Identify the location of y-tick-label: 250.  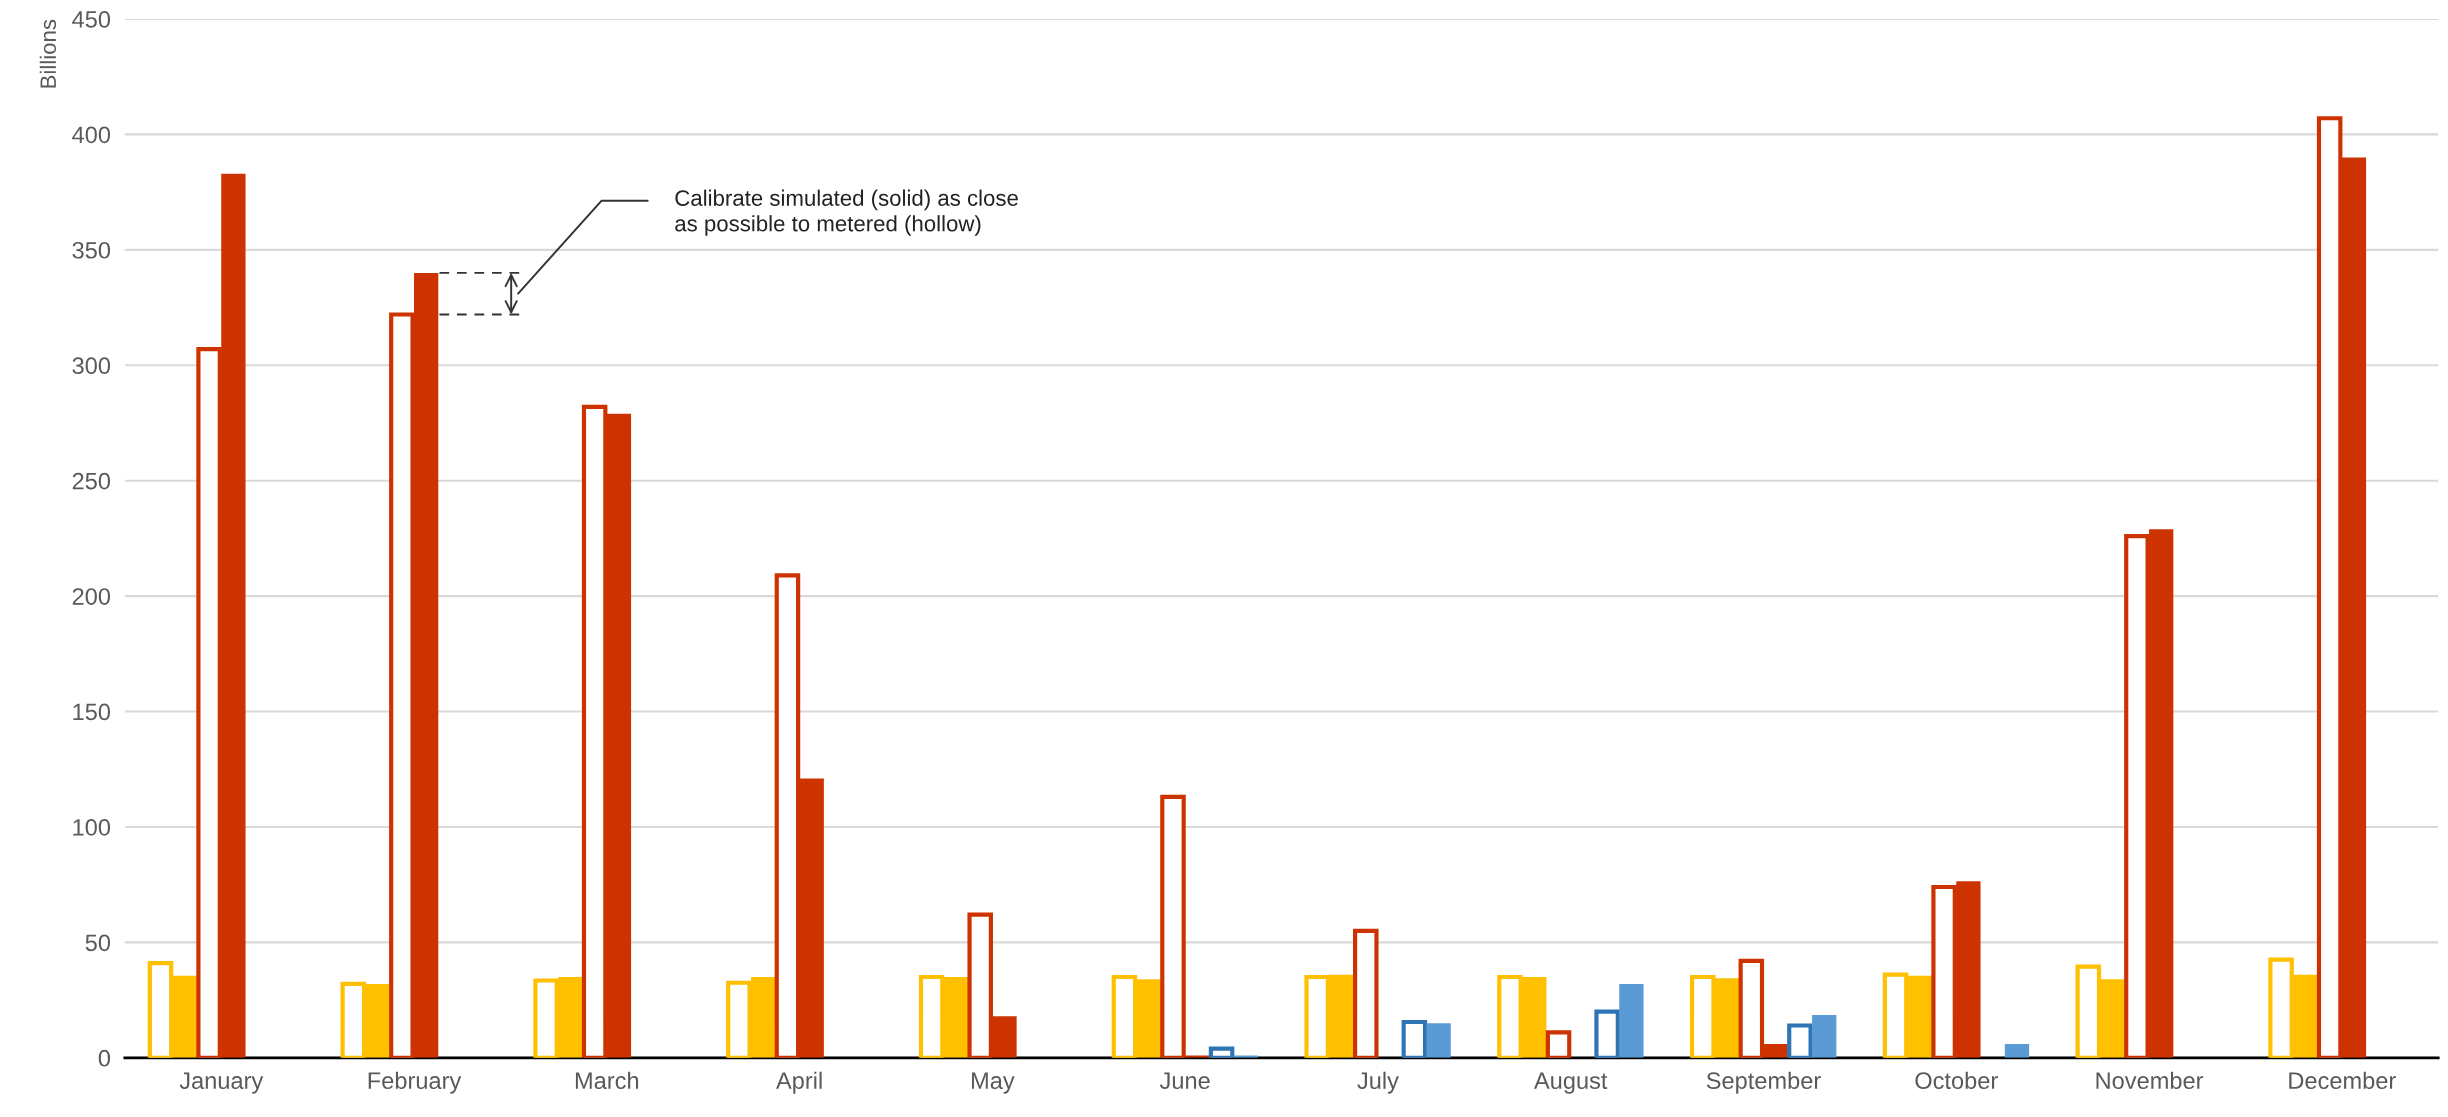
(91, 481).